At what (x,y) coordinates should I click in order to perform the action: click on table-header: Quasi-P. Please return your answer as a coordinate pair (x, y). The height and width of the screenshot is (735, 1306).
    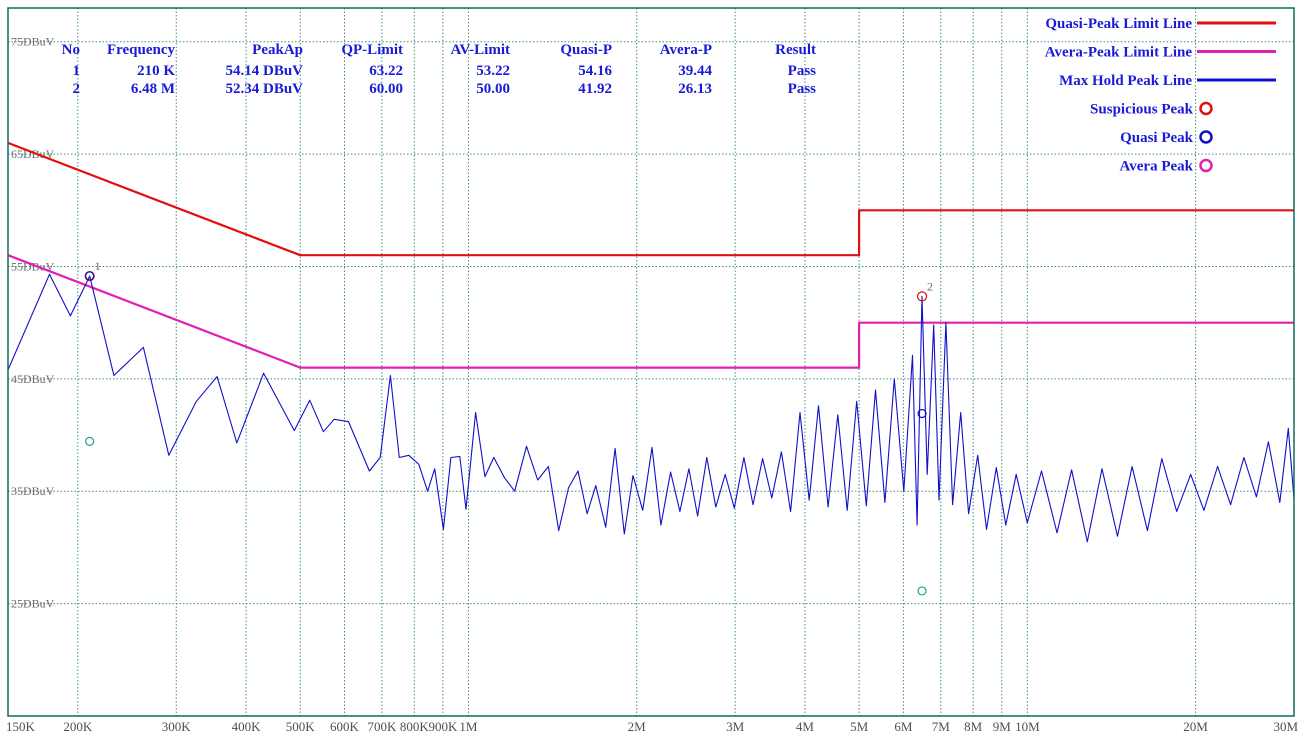
    Looking at the image, I should click on (586, 50).